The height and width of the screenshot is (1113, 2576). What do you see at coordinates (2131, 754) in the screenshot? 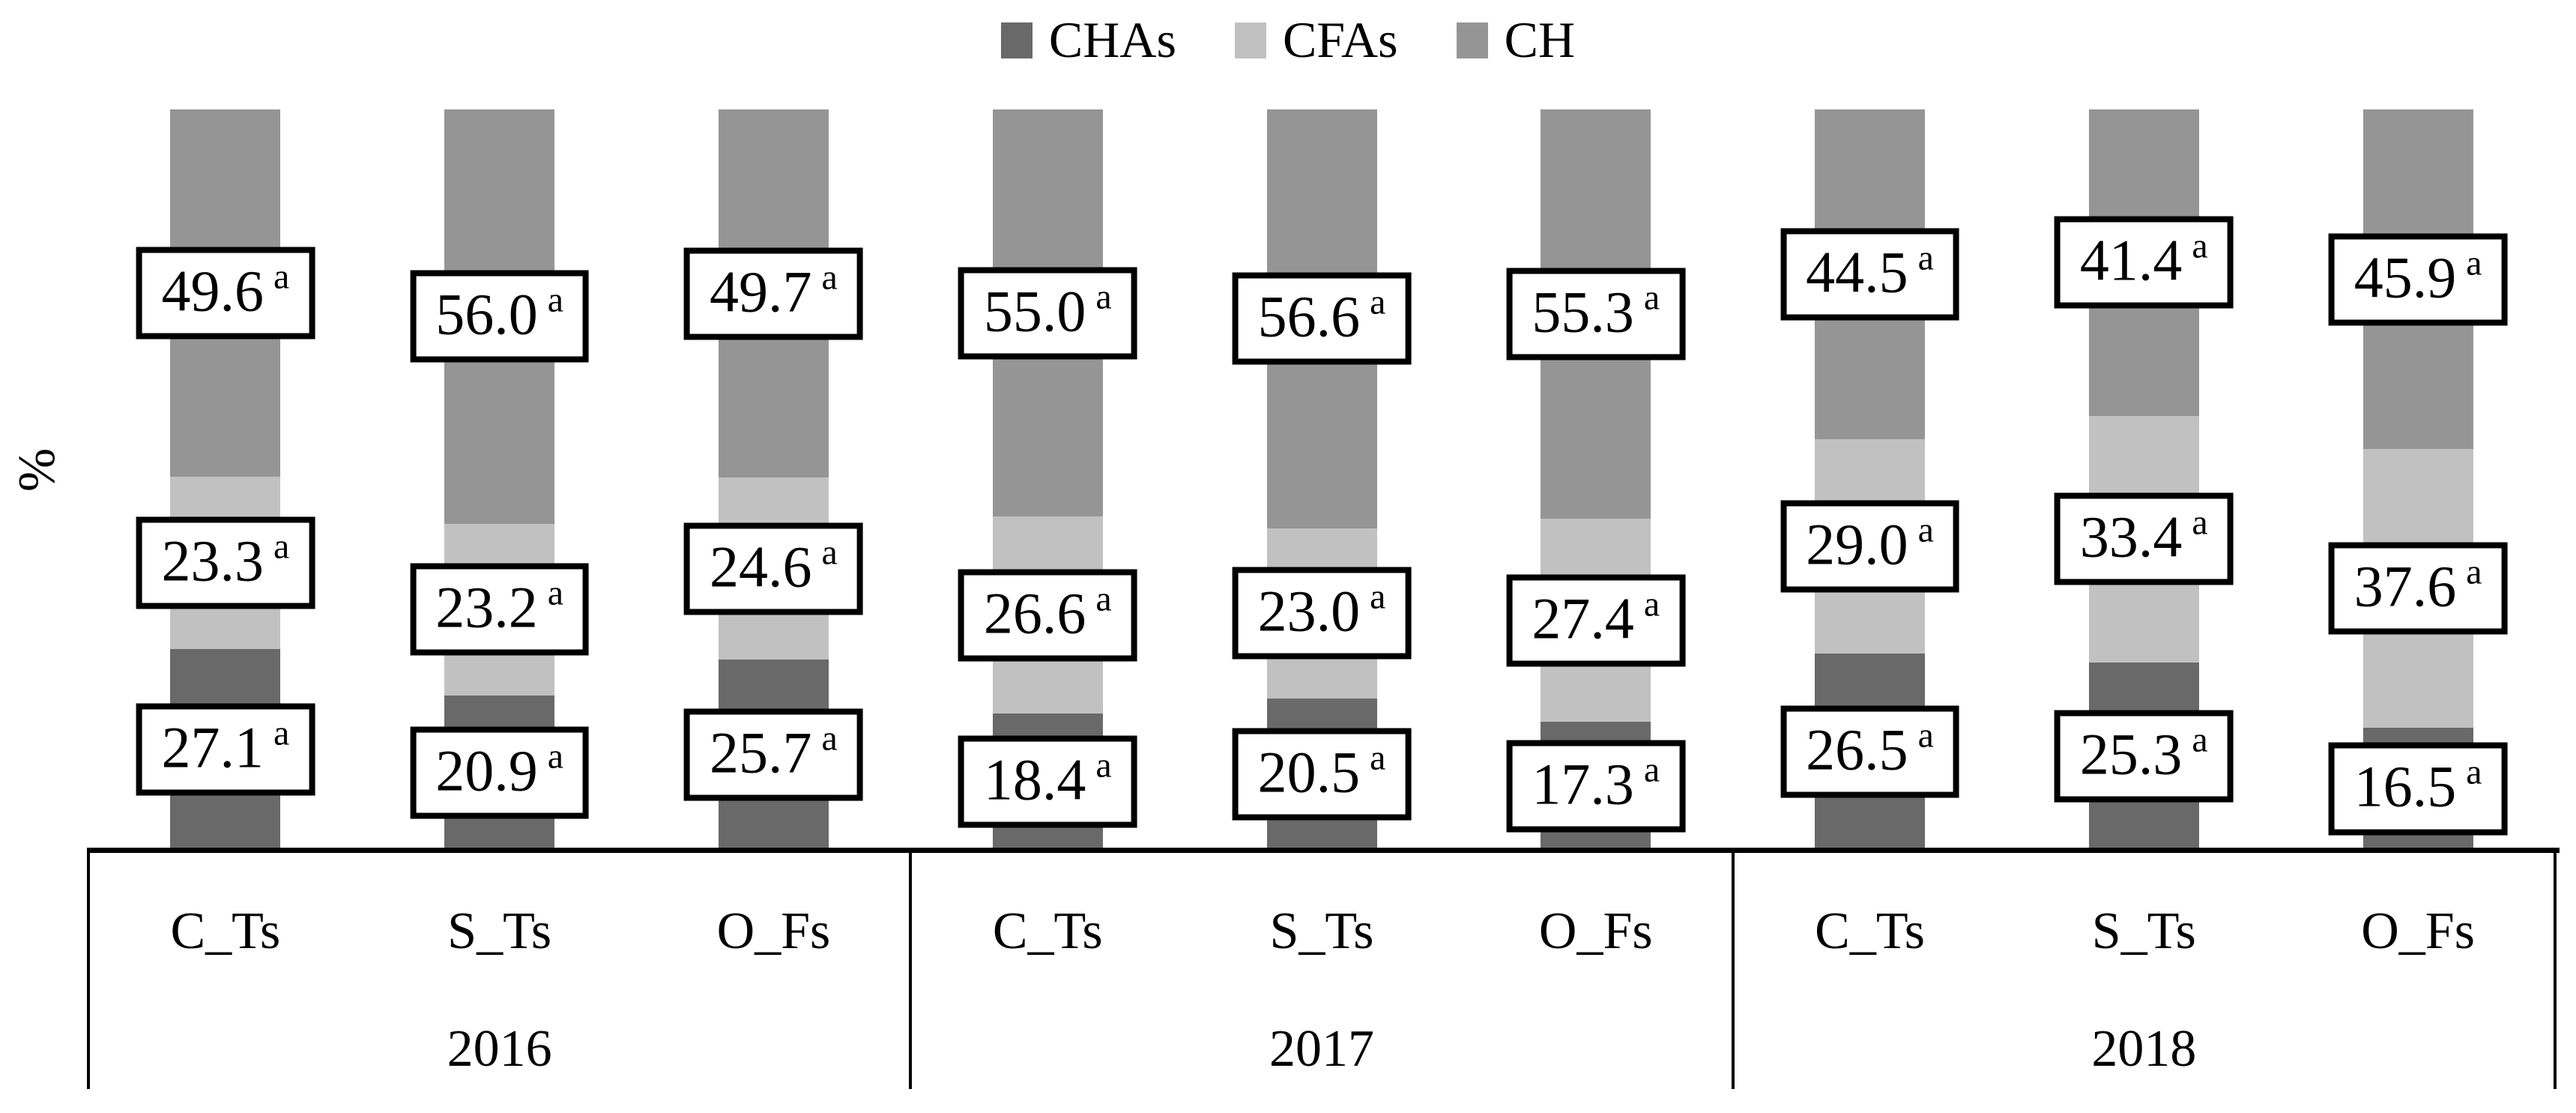
I see `data-label-value: 25.3` at bounding box center [2131, 754].